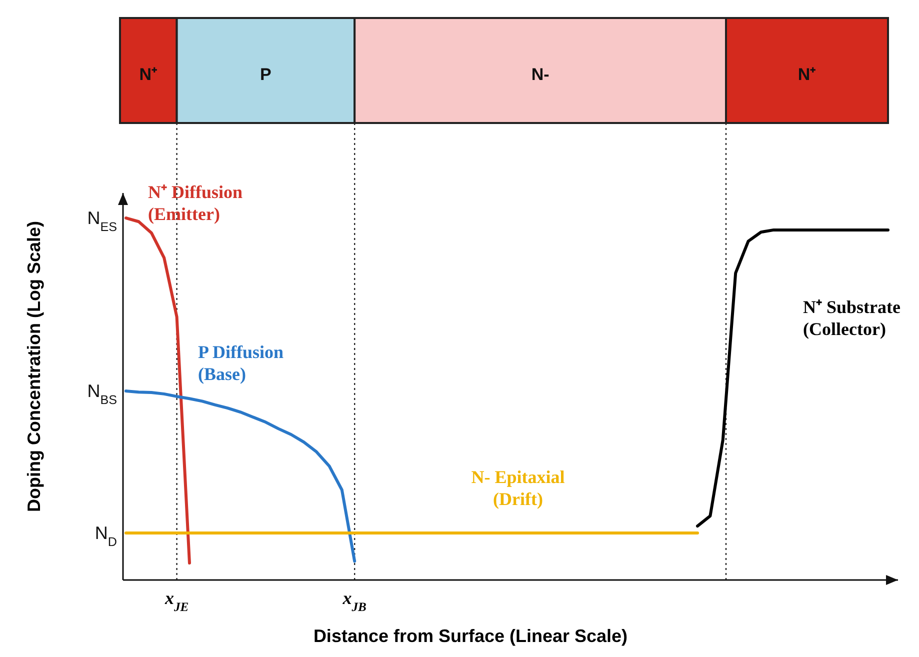 The width and height of the screenshot is (919, 657). What do you see at coordinates (105, 535) in the screenshot?
I see `text: N$_{D}$` at bounding box center [105, 535].